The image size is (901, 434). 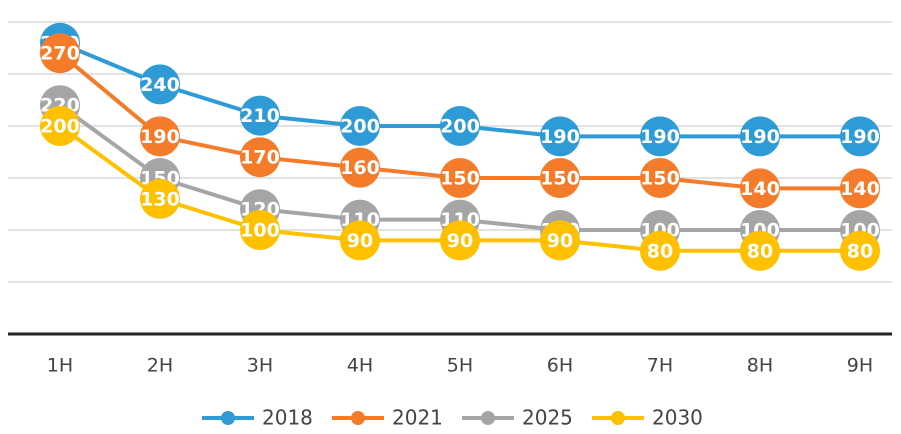 I want to click on x-tick-label: 4H, so click(x=360, y=366).